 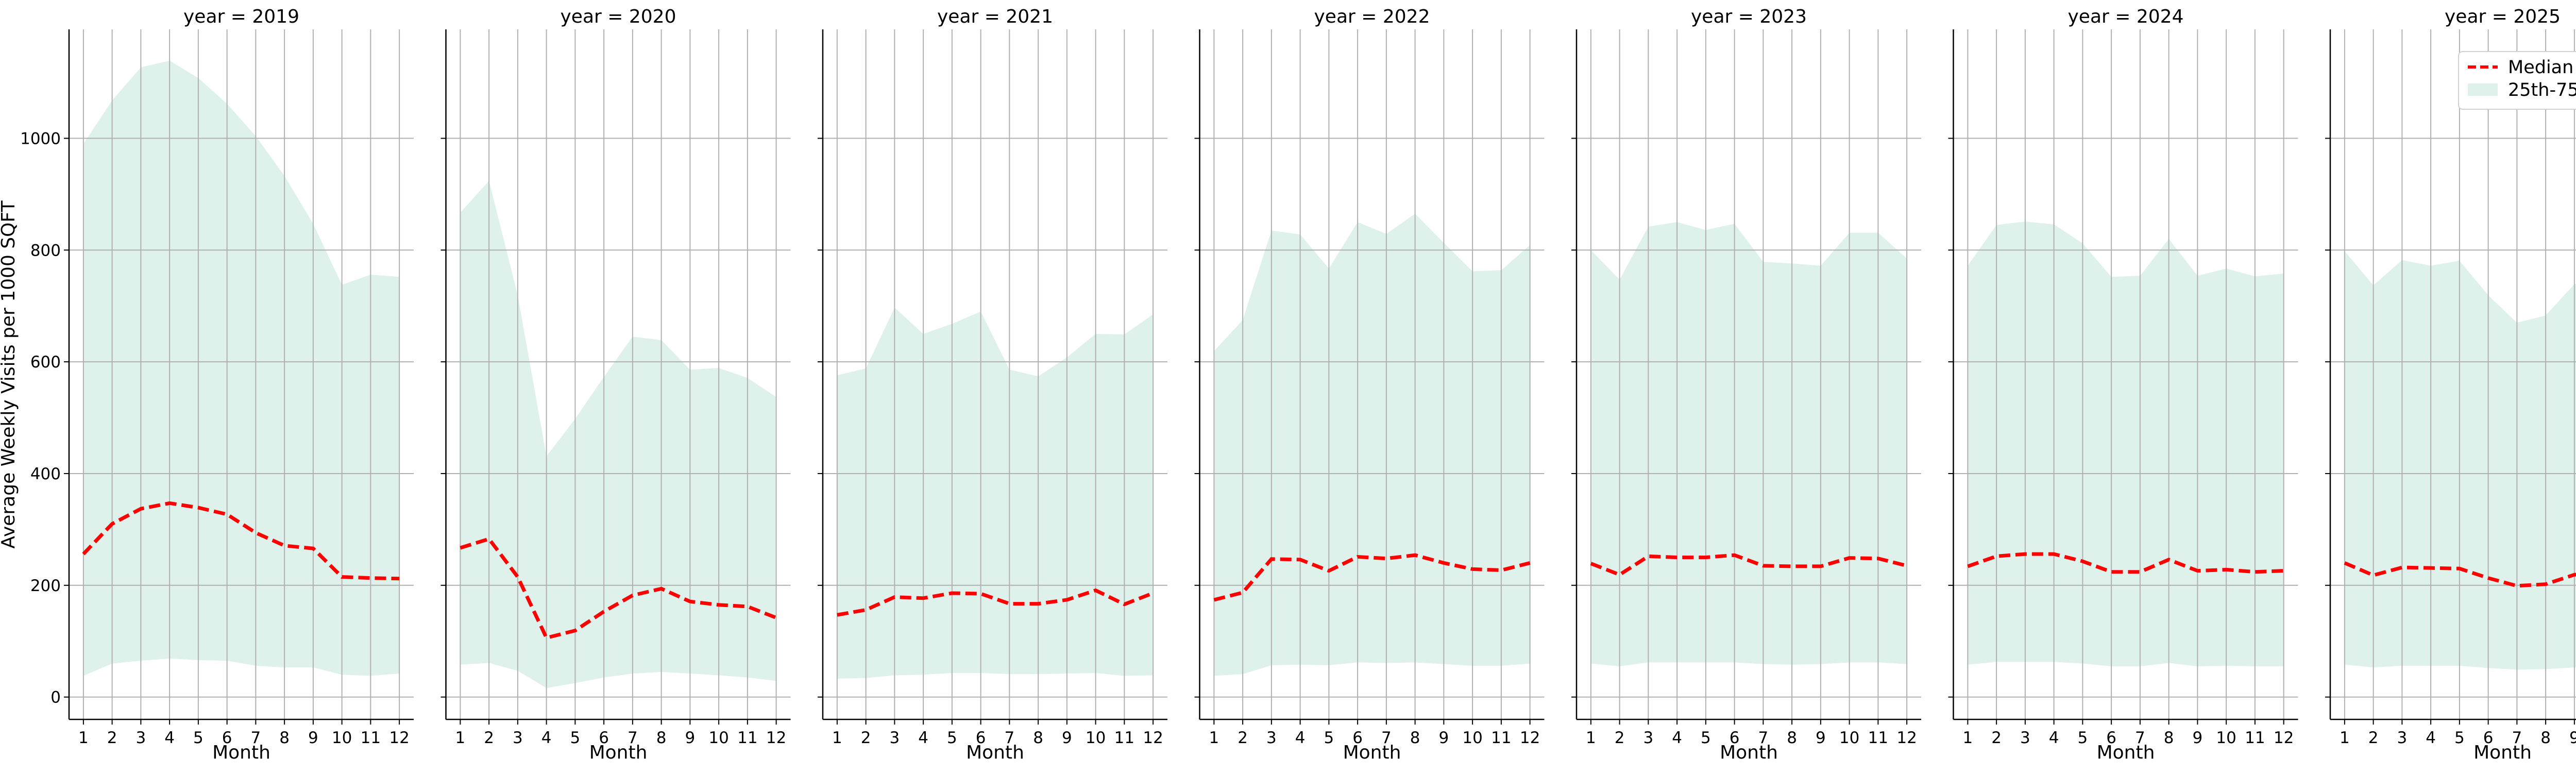 What do you see at coordinates (45, 586) in the screenshot?
I see `y-tick-label: 200` at bounding box center [45, 586].